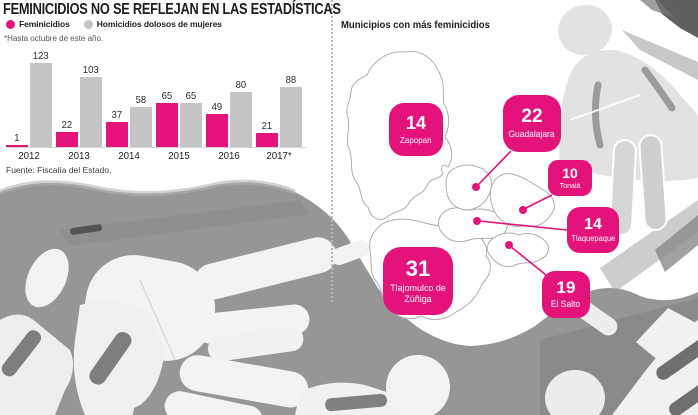 The width and height of the screenshot is (698, 415). I want to click on source-credit: Fuente: Fiscalía del Estado., so click(59, 170).